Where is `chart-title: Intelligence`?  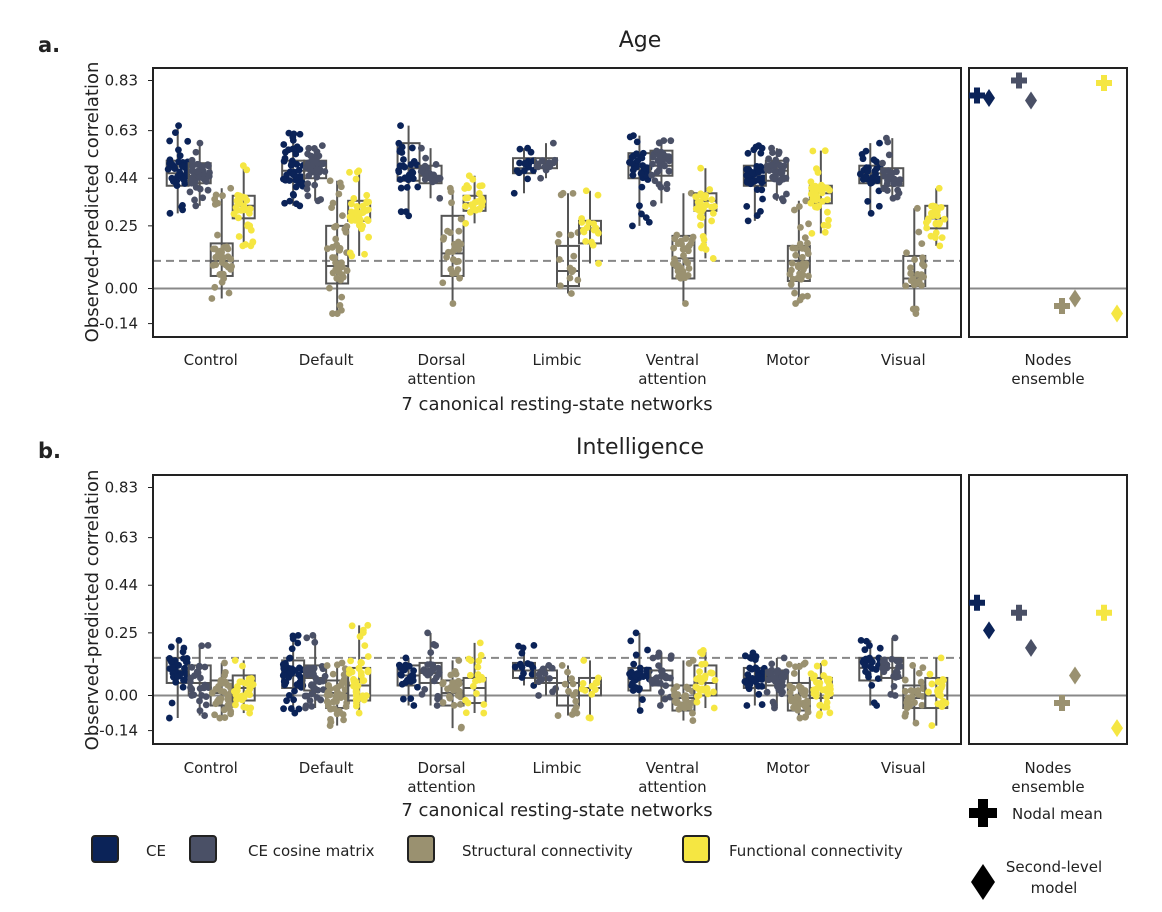 chart-title: Intelligence is located at coordinates (640, 447).